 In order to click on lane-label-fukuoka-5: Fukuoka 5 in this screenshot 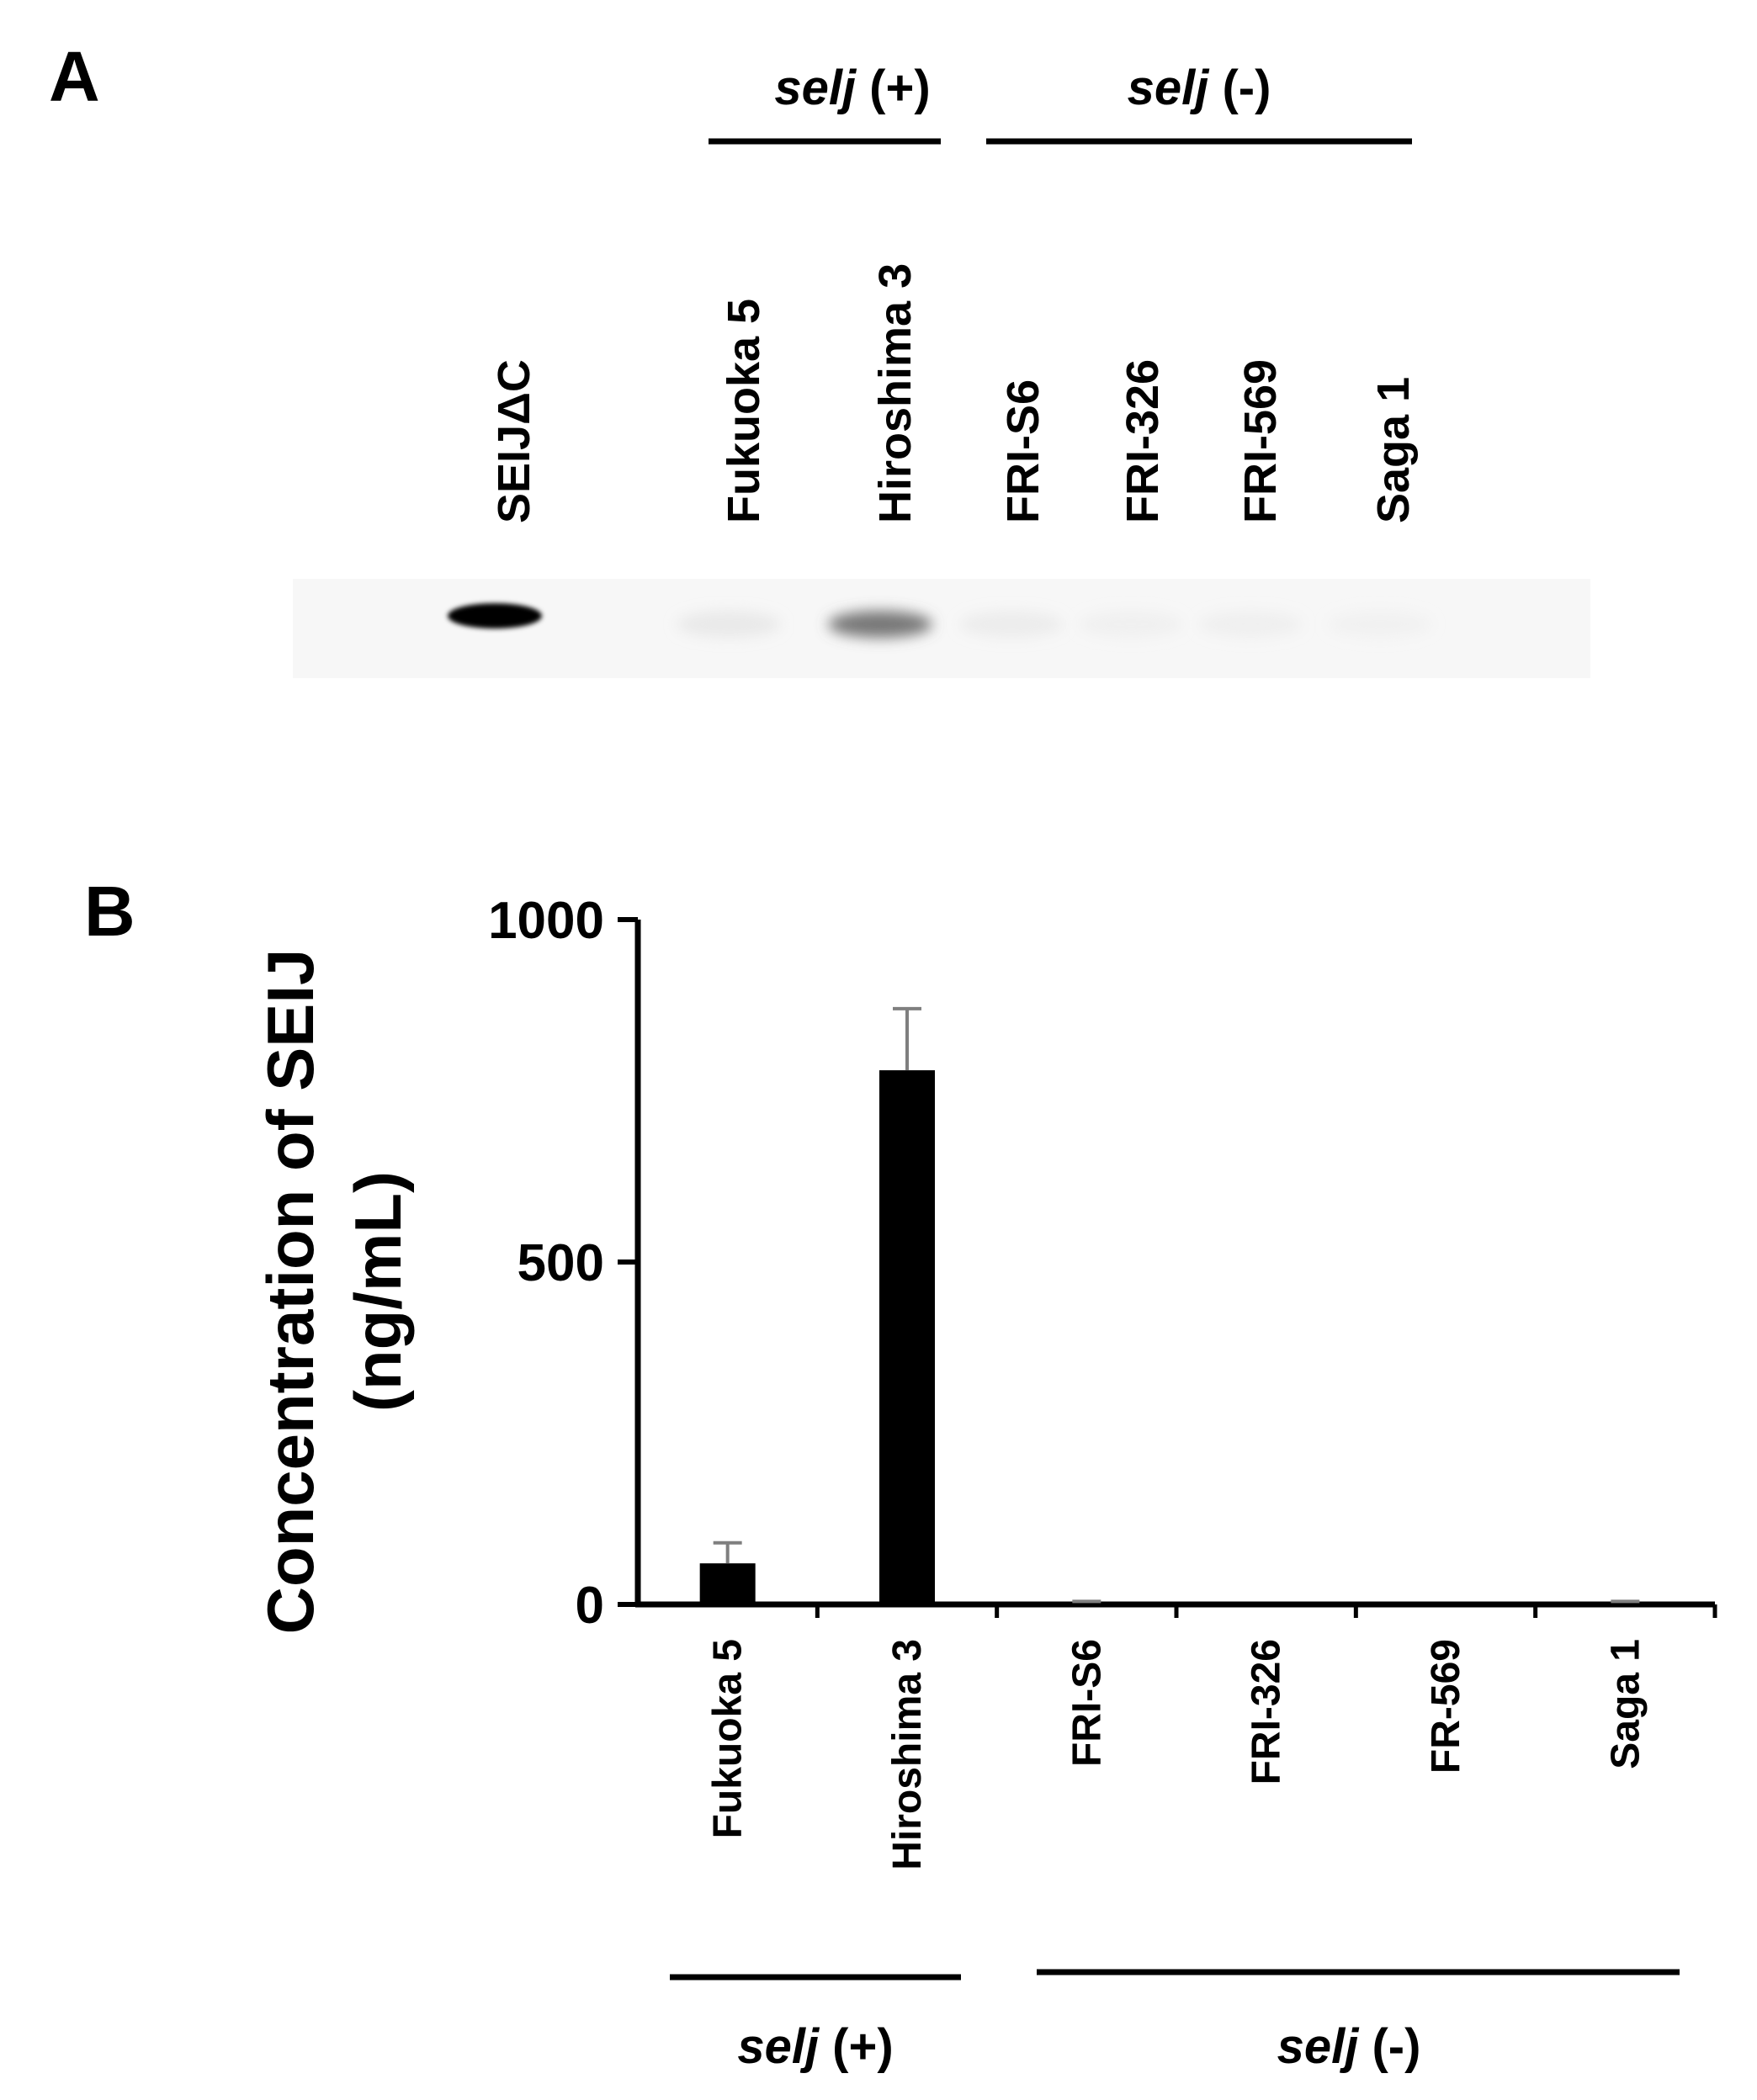, I will do `click(744, 411)`.